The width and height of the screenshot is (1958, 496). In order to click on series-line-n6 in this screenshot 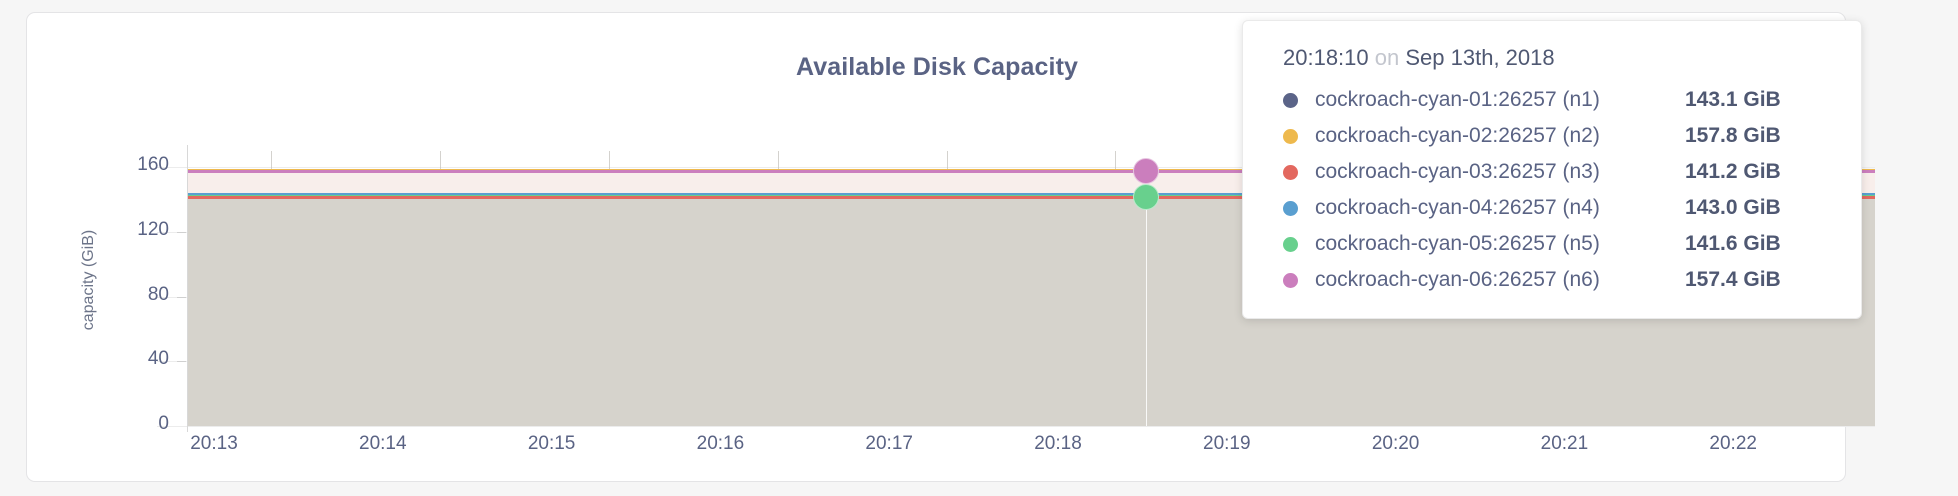, I will do `click(1031, 171)`.